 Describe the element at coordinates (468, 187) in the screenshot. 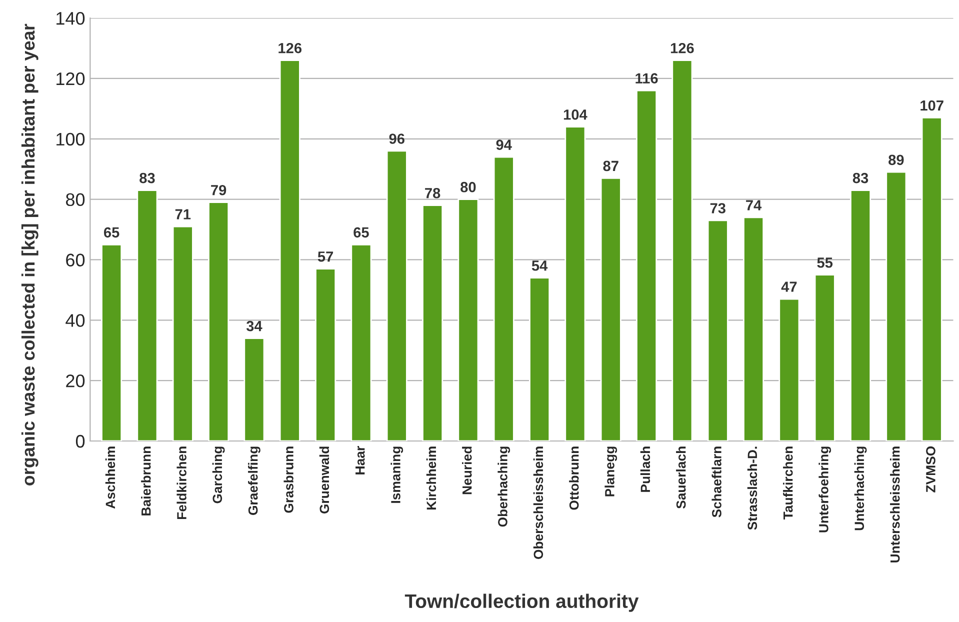

I see `data-label: 80` at that location.